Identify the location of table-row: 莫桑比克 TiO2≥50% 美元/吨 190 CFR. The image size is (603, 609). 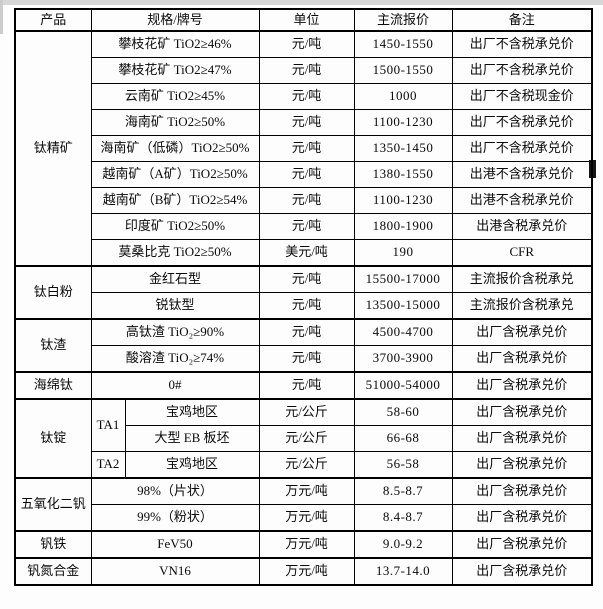
(304, 253).